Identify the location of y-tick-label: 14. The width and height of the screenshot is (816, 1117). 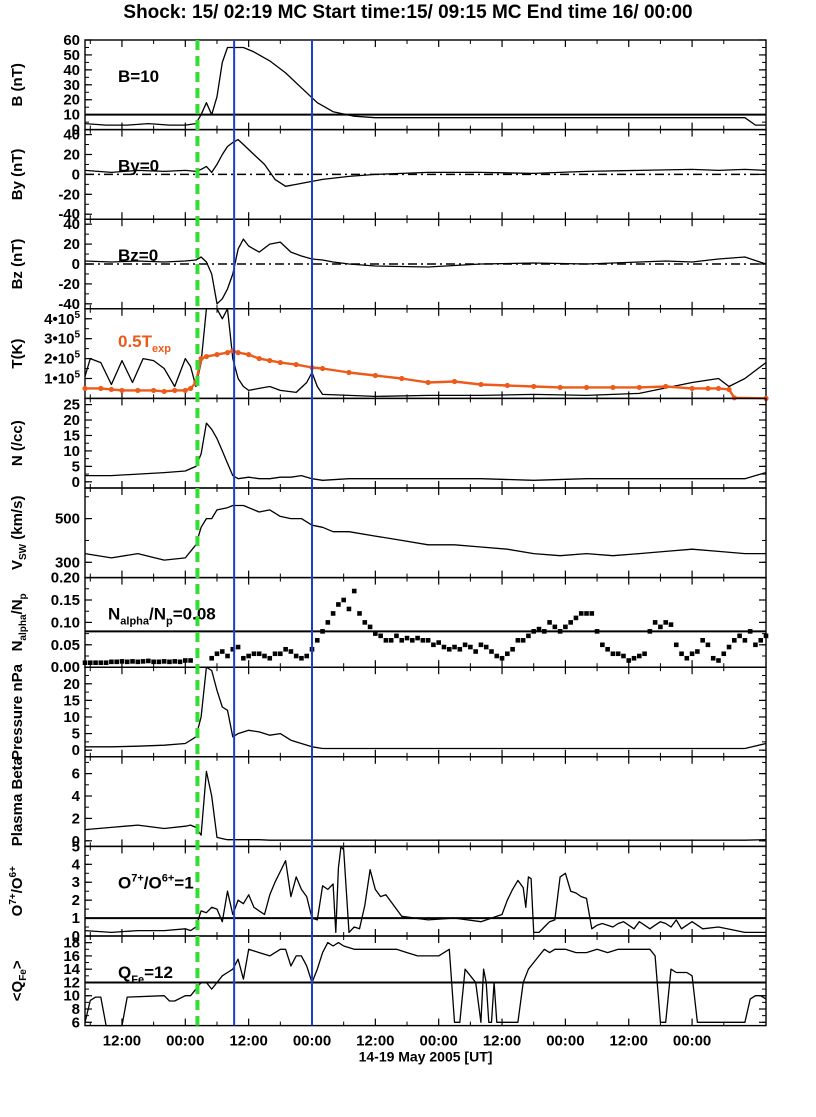
(71, 969).